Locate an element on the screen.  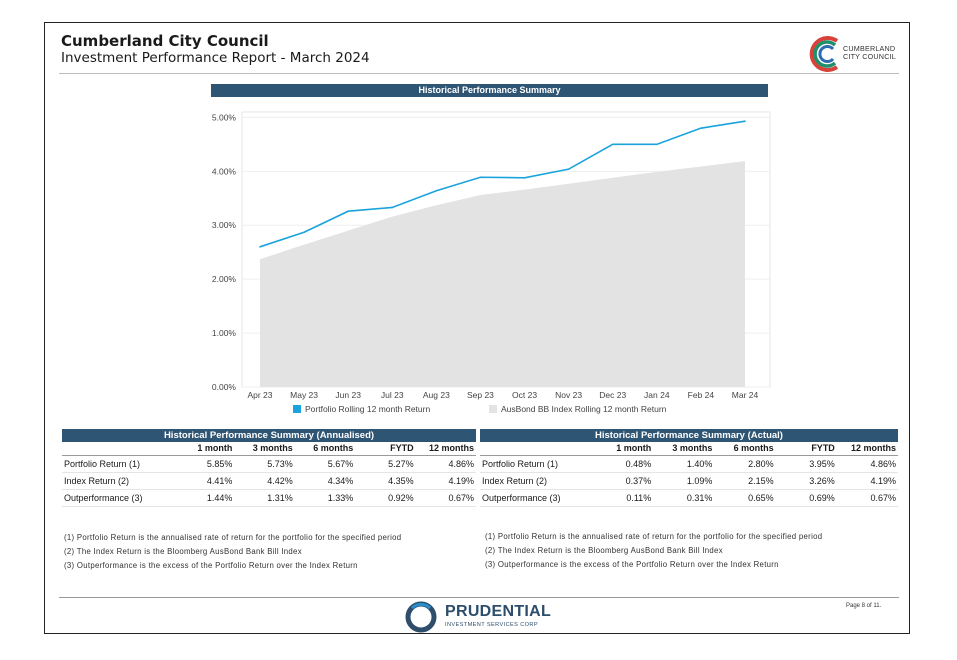
actual-table-header: 1 month 3 months 6 months FYTD 12 months is located at coordinates (689, 449).